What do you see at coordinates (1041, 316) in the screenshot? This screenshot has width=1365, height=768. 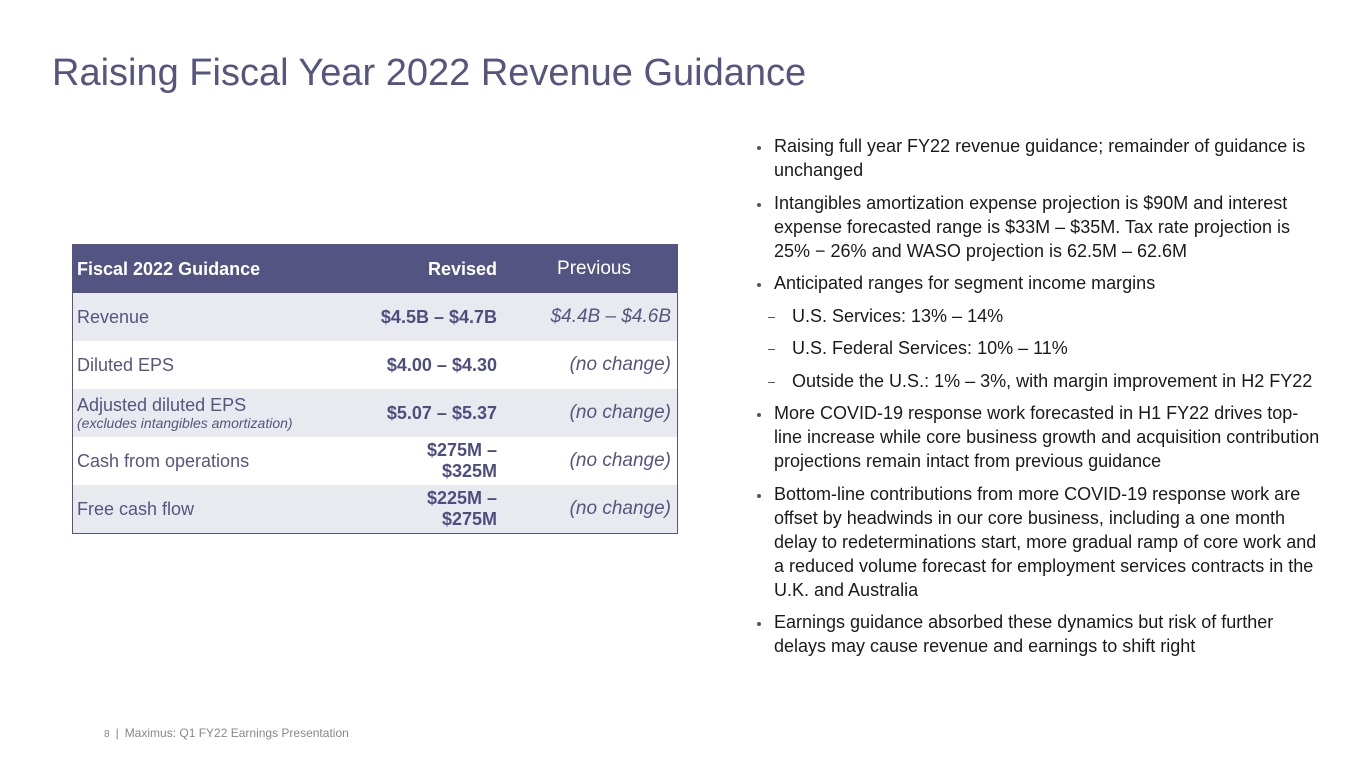 I see `bullet-item: U.S. Services: 13% – 14%` at bounding box center [1041, 316].